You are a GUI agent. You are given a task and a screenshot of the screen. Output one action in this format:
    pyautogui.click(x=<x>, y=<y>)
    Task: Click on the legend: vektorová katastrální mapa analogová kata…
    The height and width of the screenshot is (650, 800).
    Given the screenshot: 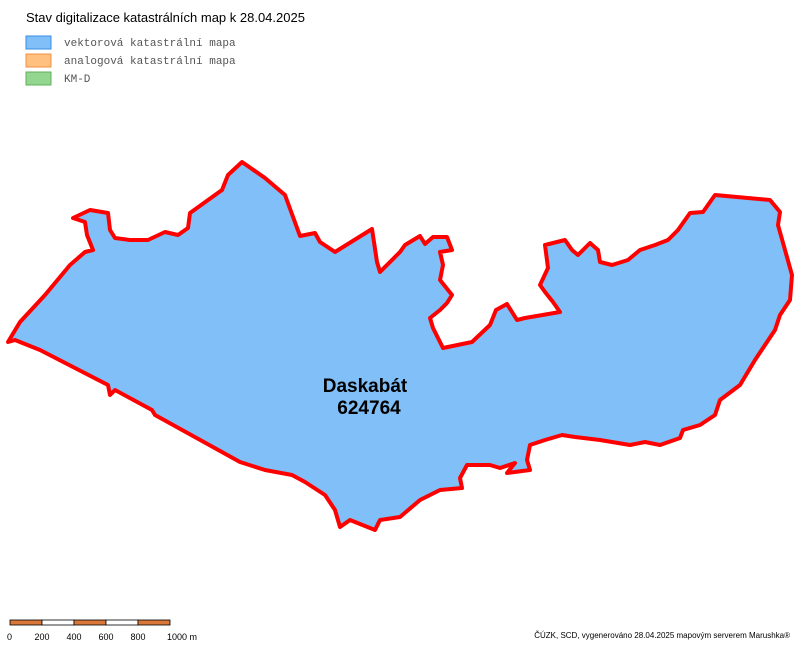 What is the action you would take?
    pyautogui.click(x=130, y=60)
    